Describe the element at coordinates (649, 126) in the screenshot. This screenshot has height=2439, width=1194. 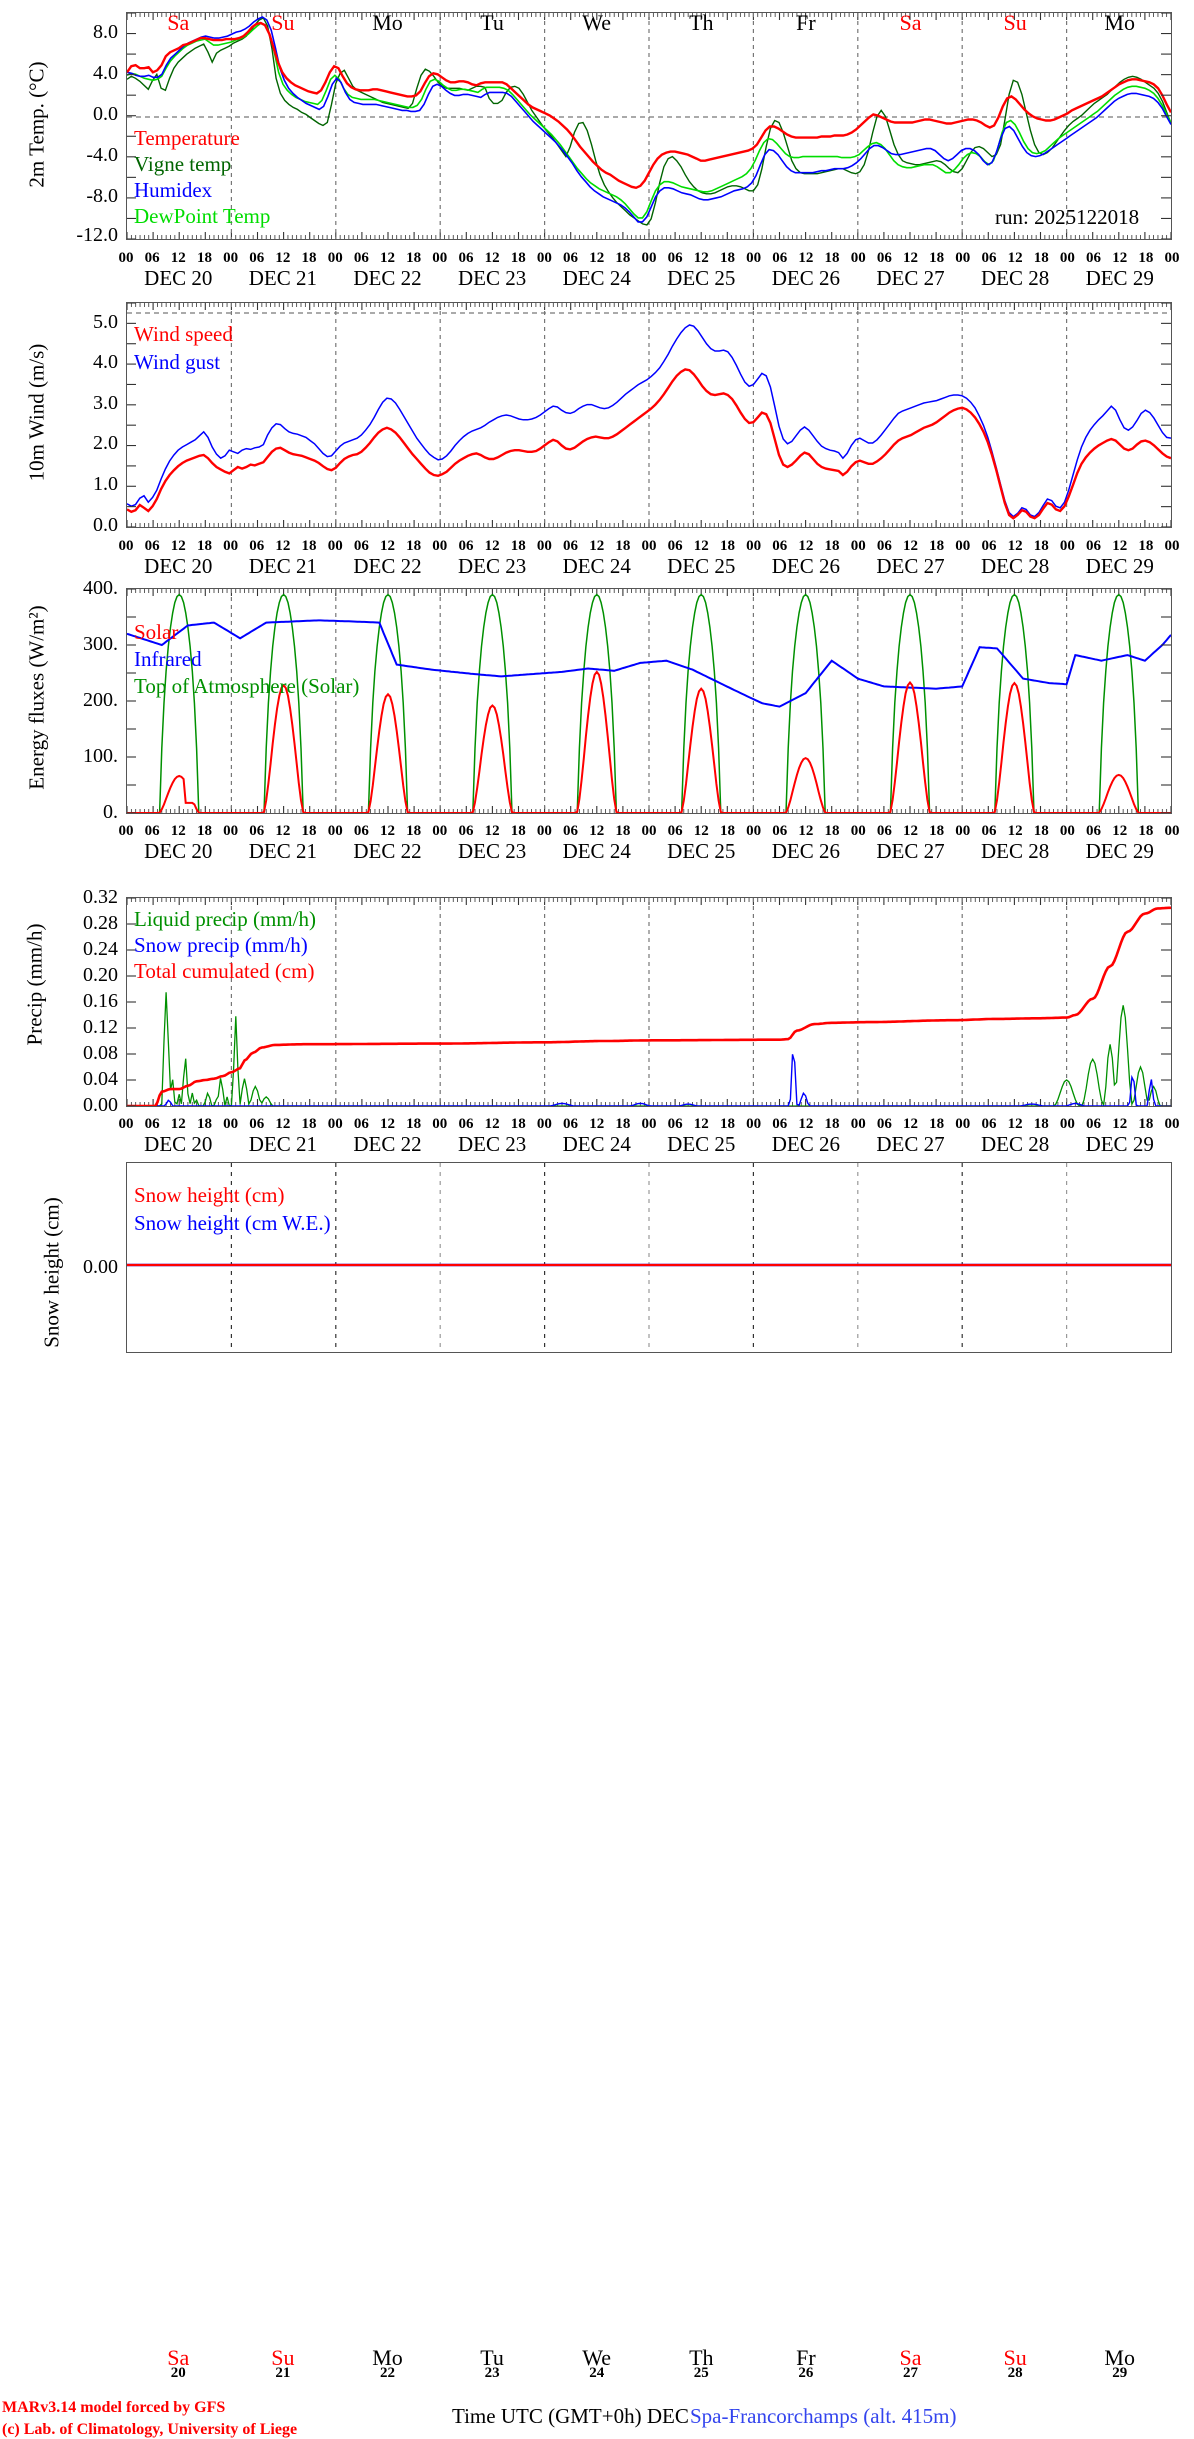
I see `minor-ticks` at that location.